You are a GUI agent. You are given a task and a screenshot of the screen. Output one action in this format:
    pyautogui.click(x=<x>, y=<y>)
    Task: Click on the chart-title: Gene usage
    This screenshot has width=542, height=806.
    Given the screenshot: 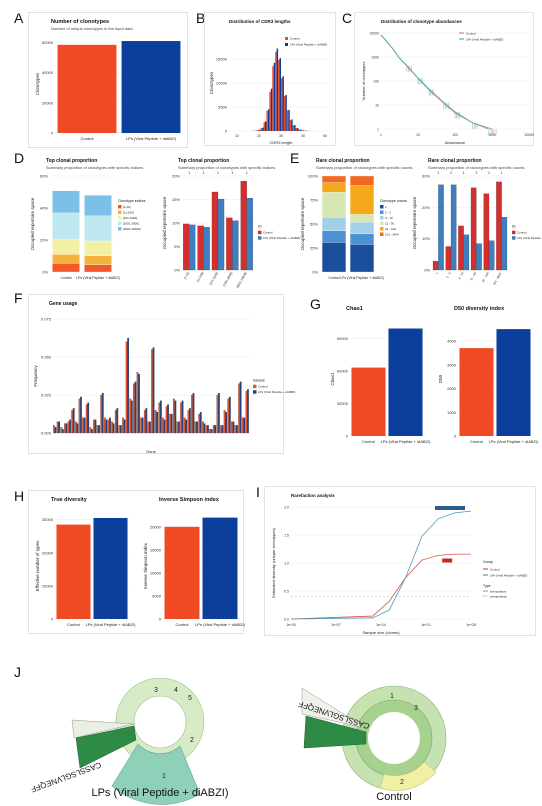 What is the action you would take?
    pyautogui.click(x=63, y=304)
    